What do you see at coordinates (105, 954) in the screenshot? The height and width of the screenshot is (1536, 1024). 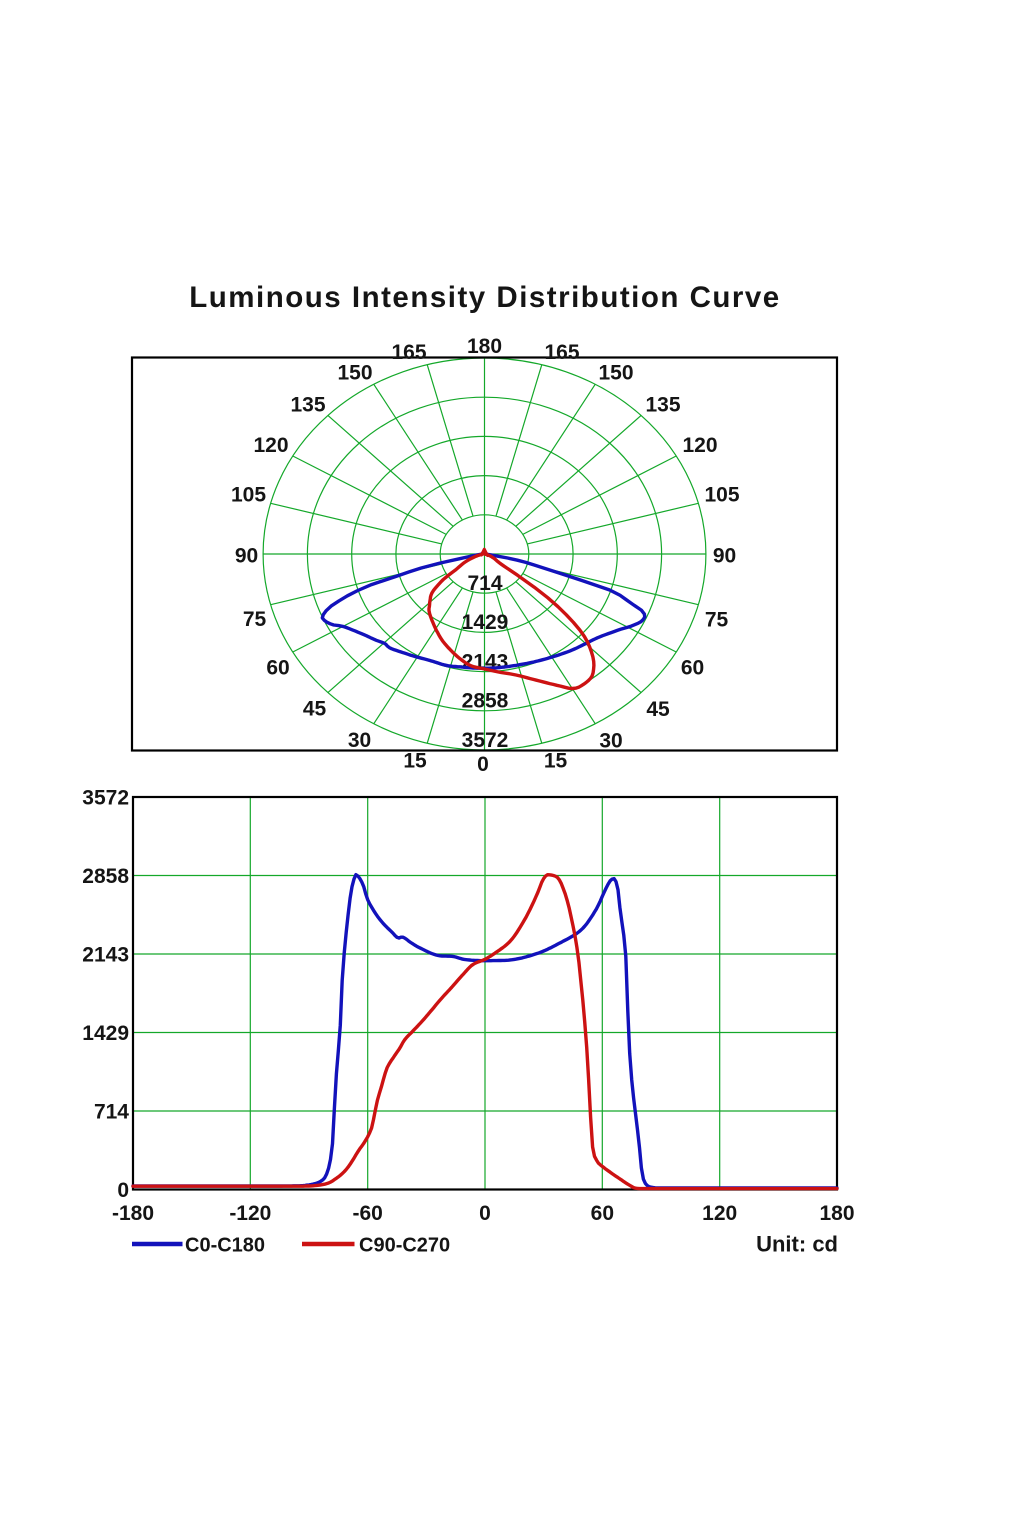 I see `svg-text: 2143` at bounding box center [105, 954].